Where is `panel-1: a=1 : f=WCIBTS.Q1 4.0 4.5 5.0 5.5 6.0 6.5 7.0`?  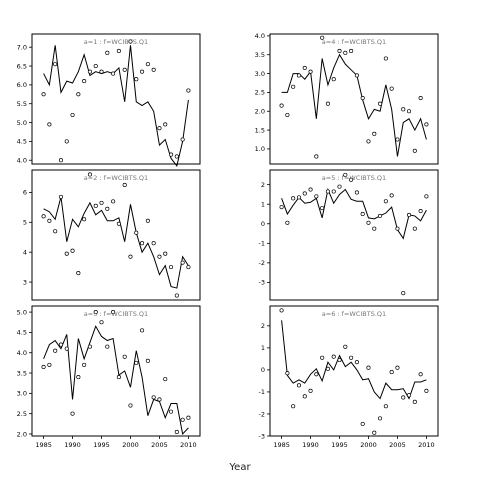 panel-1: a=1 : f=WCIBTS.Q1 4.0 4.5 5.0 5.5 6.0 6.5 7.0 is located at coordinates (109, 100).